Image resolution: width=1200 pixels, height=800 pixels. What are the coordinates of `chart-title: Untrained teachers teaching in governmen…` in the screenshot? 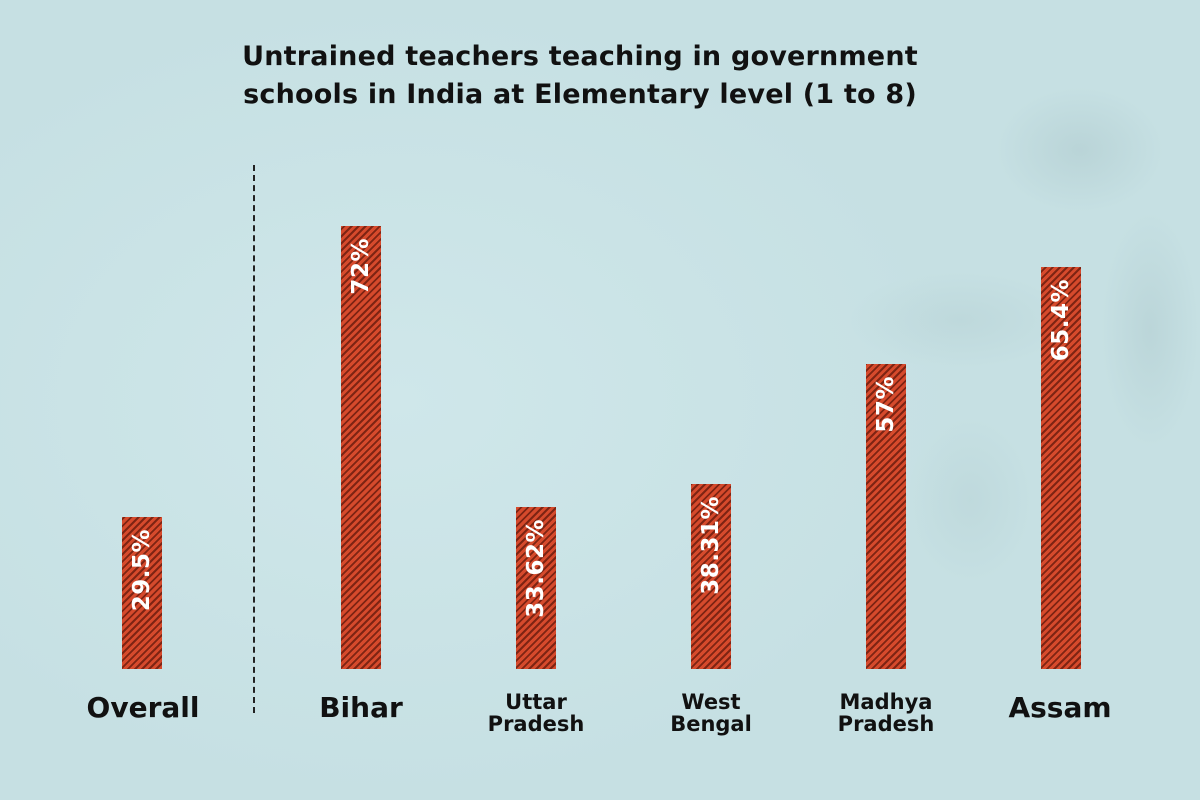 It's located at (580, 76).